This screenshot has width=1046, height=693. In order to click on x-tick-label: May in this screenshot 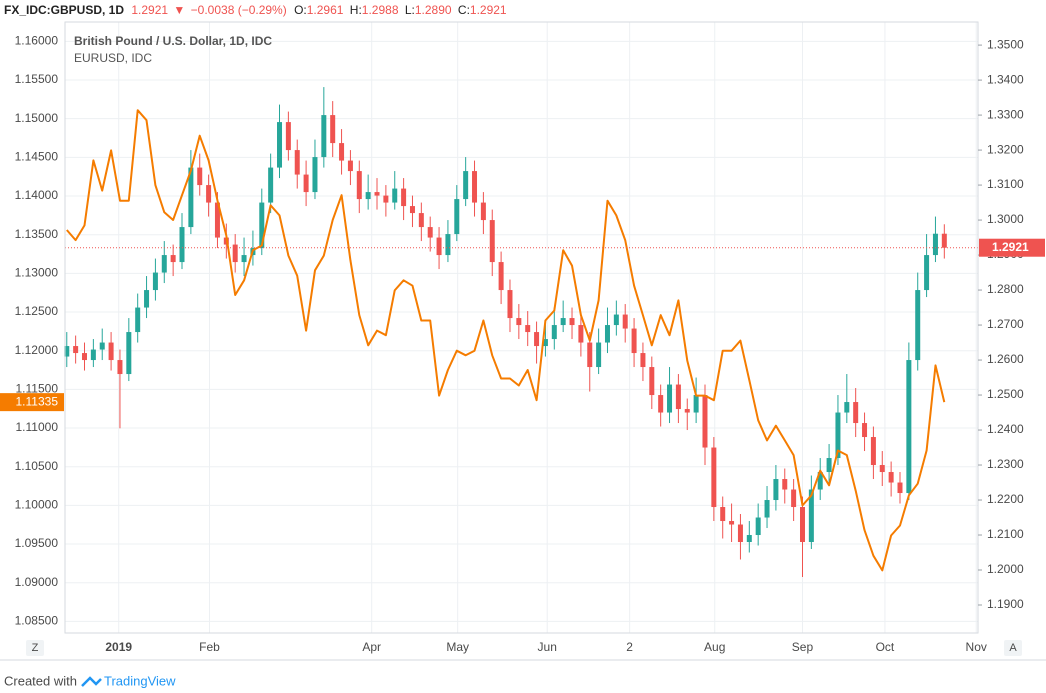, I will do `click(457, 647)`.